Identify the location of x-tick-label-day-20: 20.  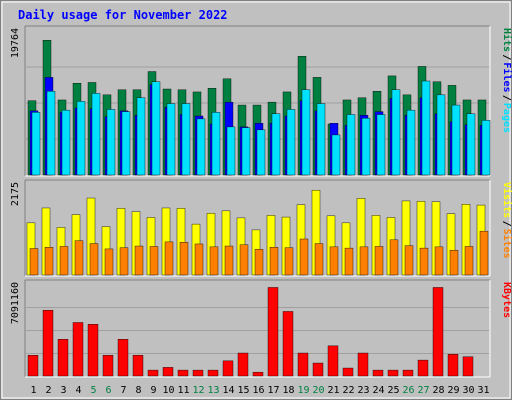
(318, 390).